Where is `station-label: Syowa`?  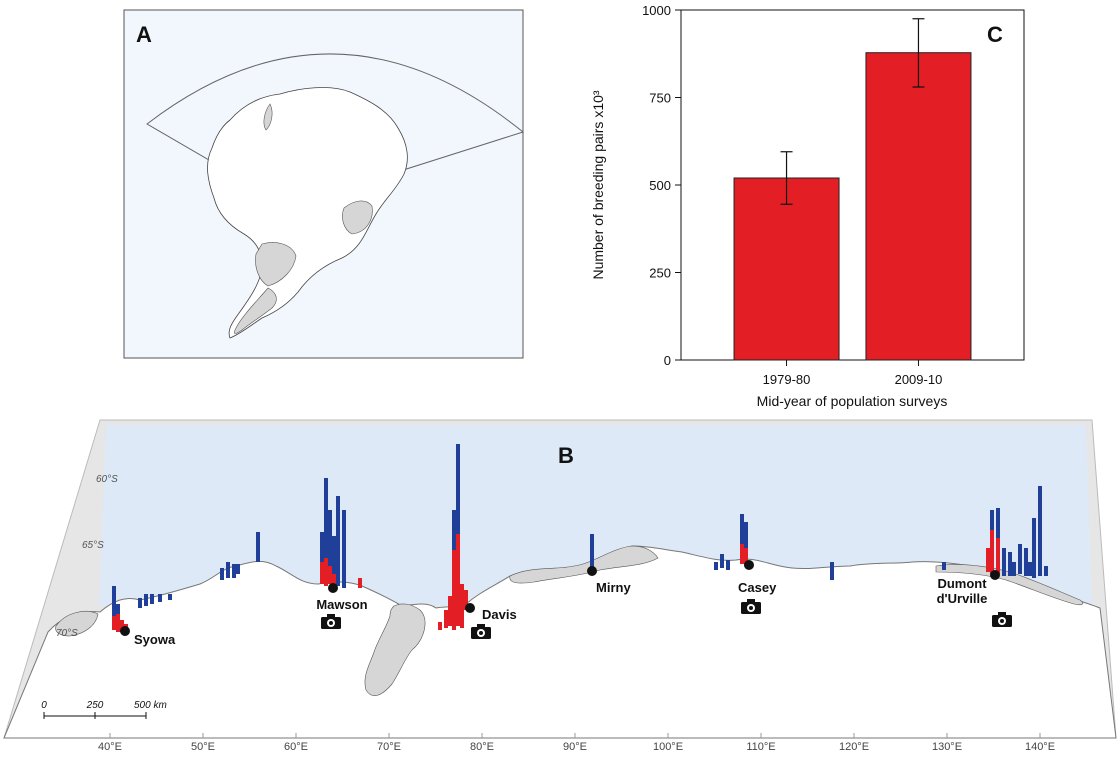
station-label: Syowa is located at coordinates (155, 639).